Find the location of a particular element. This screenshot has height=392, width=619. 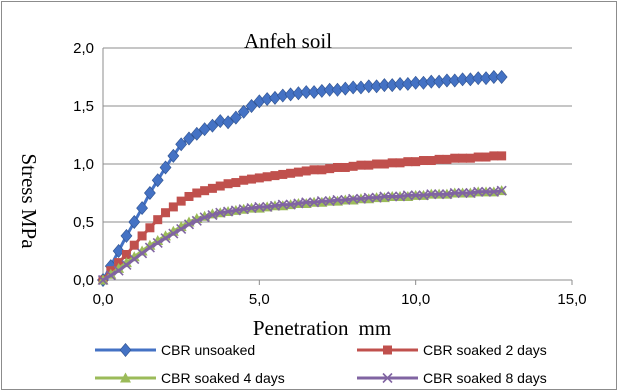

x-axis-label: Penetration mm is located at coordinates (322, 328).